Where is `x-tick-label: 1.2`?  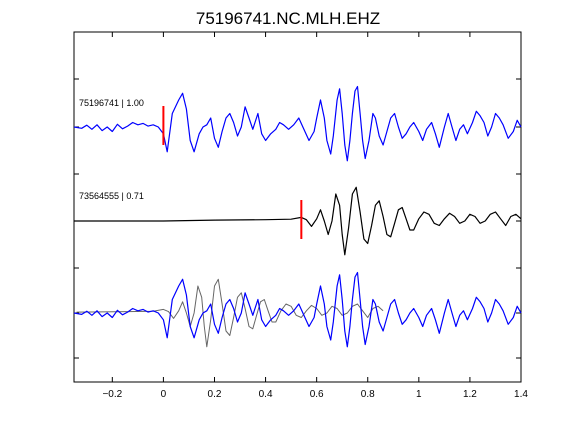
x-tick-label: 1.2 is located at coordinates (470, 394).